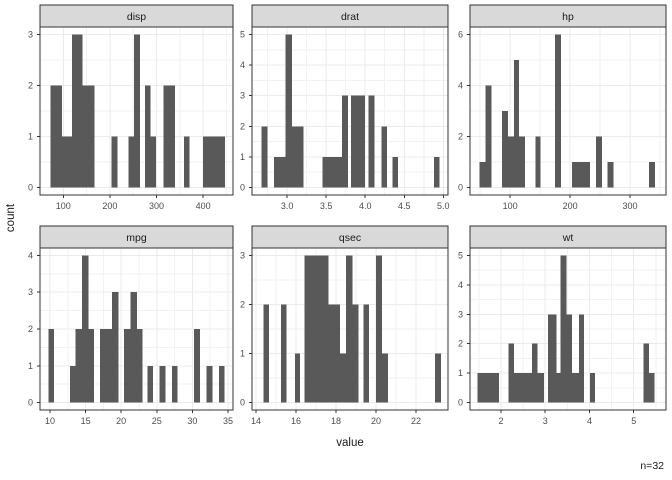 The height and width of the screenshot is (480, 672). Describe the element at coordinates (287, 206) in the screenshot. I see `x-tick-label: 3.0` at that location.